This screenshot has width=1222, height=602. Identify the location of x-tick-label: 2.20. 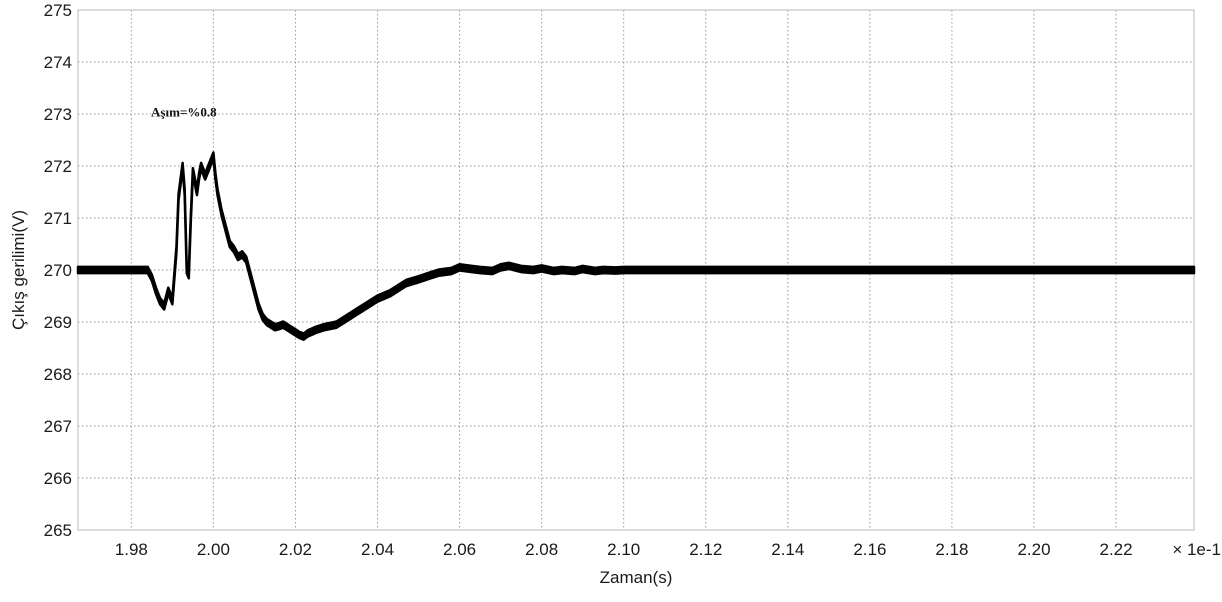
(1033, 549).